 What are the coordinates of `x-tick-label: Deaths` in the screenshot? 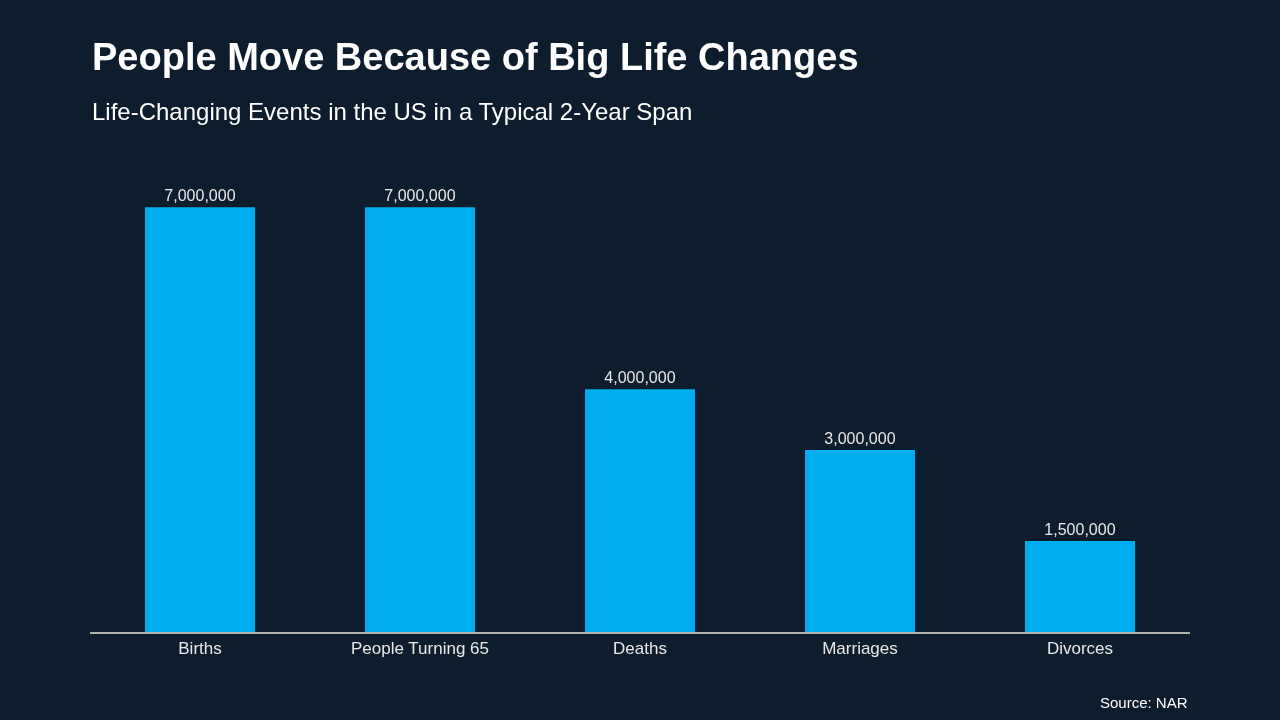 It's located at (640, 649).